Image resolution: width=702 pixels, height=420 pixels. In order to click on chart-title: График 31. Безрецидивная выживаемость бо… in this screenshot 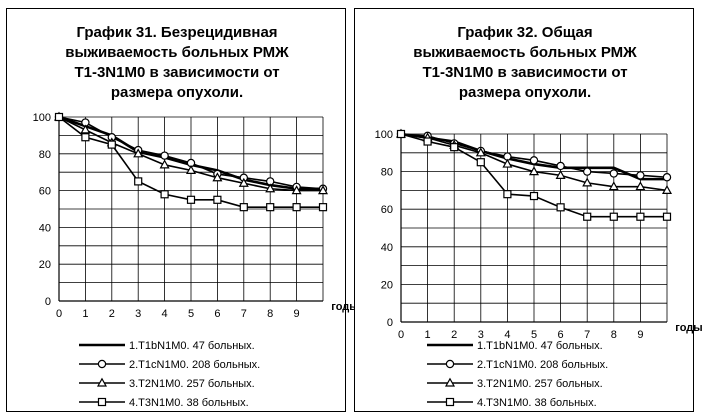, I will do `click(177, 62)`.